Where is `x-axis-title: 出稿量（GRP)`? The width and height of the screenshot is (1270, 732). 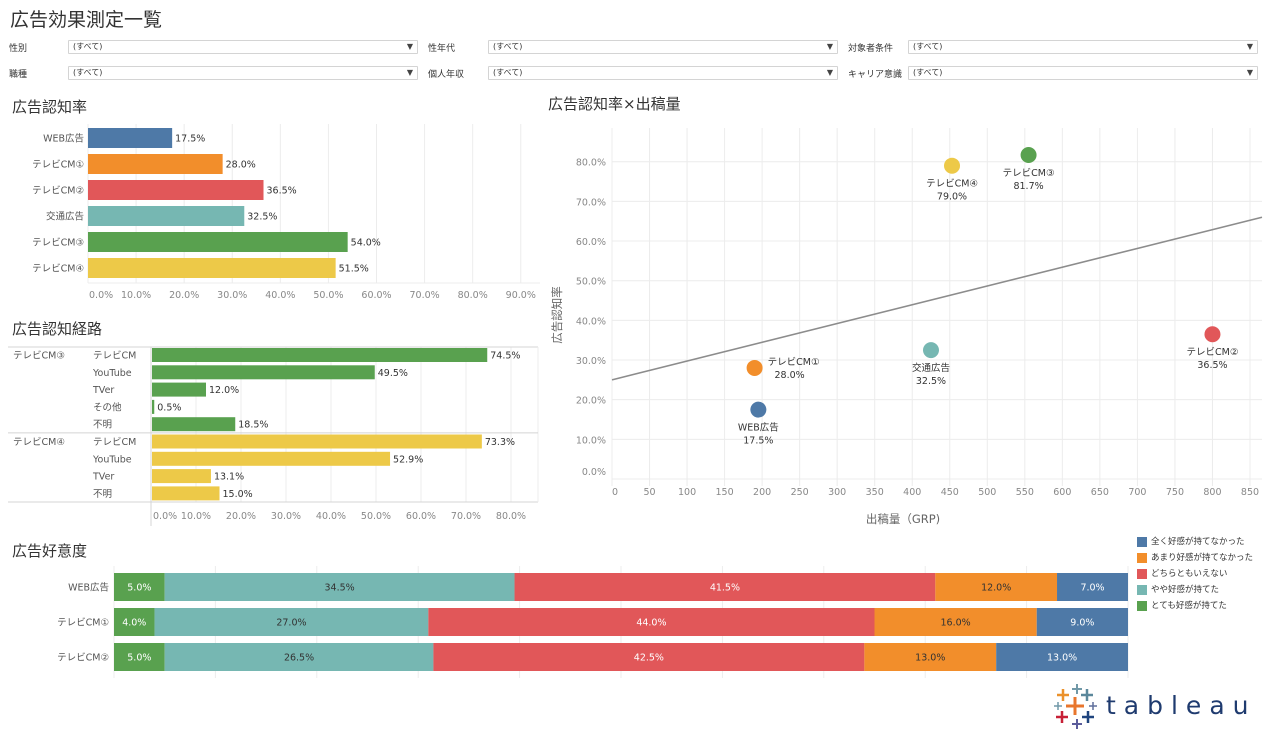
x-axis-title: 出稿量（GRP) is located at coordinates (903, 519).